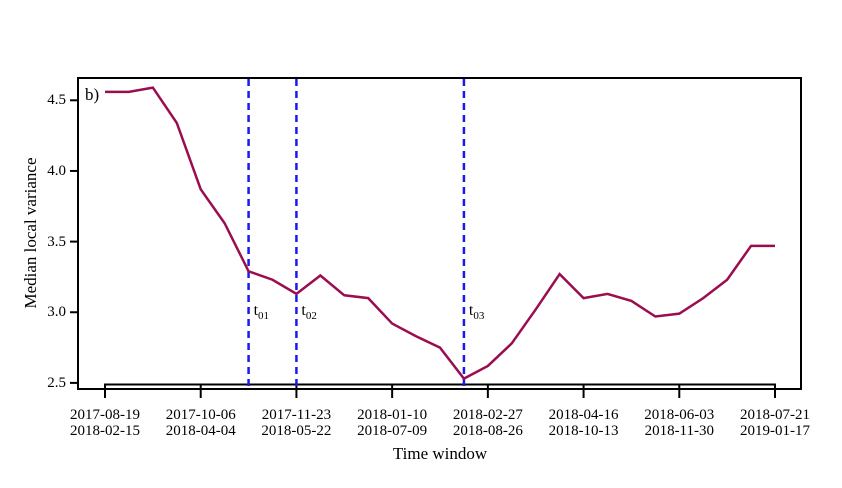 The height and width of the screenshot is (488, 842). What do you see at coordinates (296, 415) in the screenshot?
I see `x-tick-start-date: 2017-11-23` at bounding box center [296, 415].